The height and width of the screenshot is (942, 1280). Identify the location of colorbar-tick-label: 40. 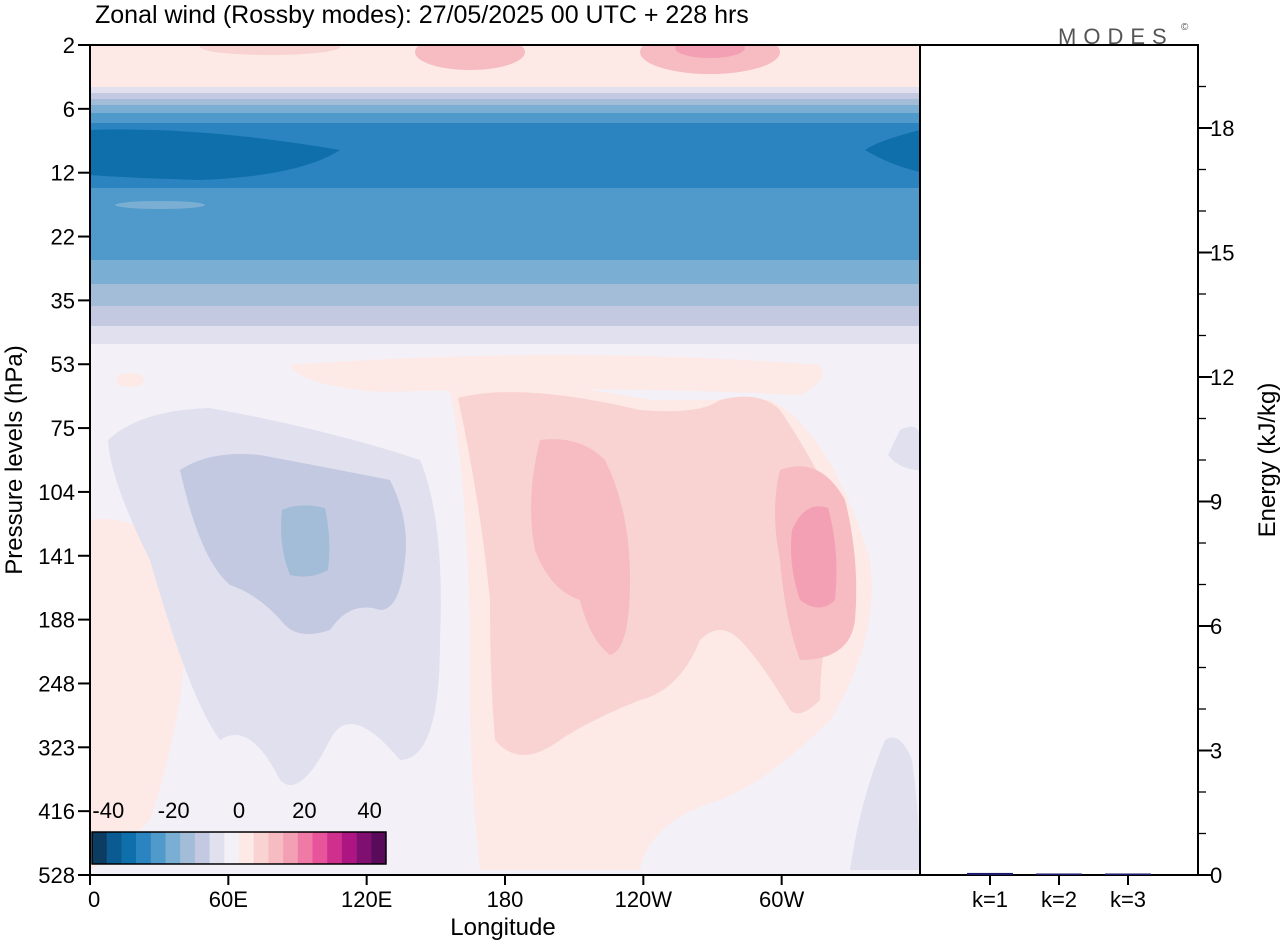
(369, 810).